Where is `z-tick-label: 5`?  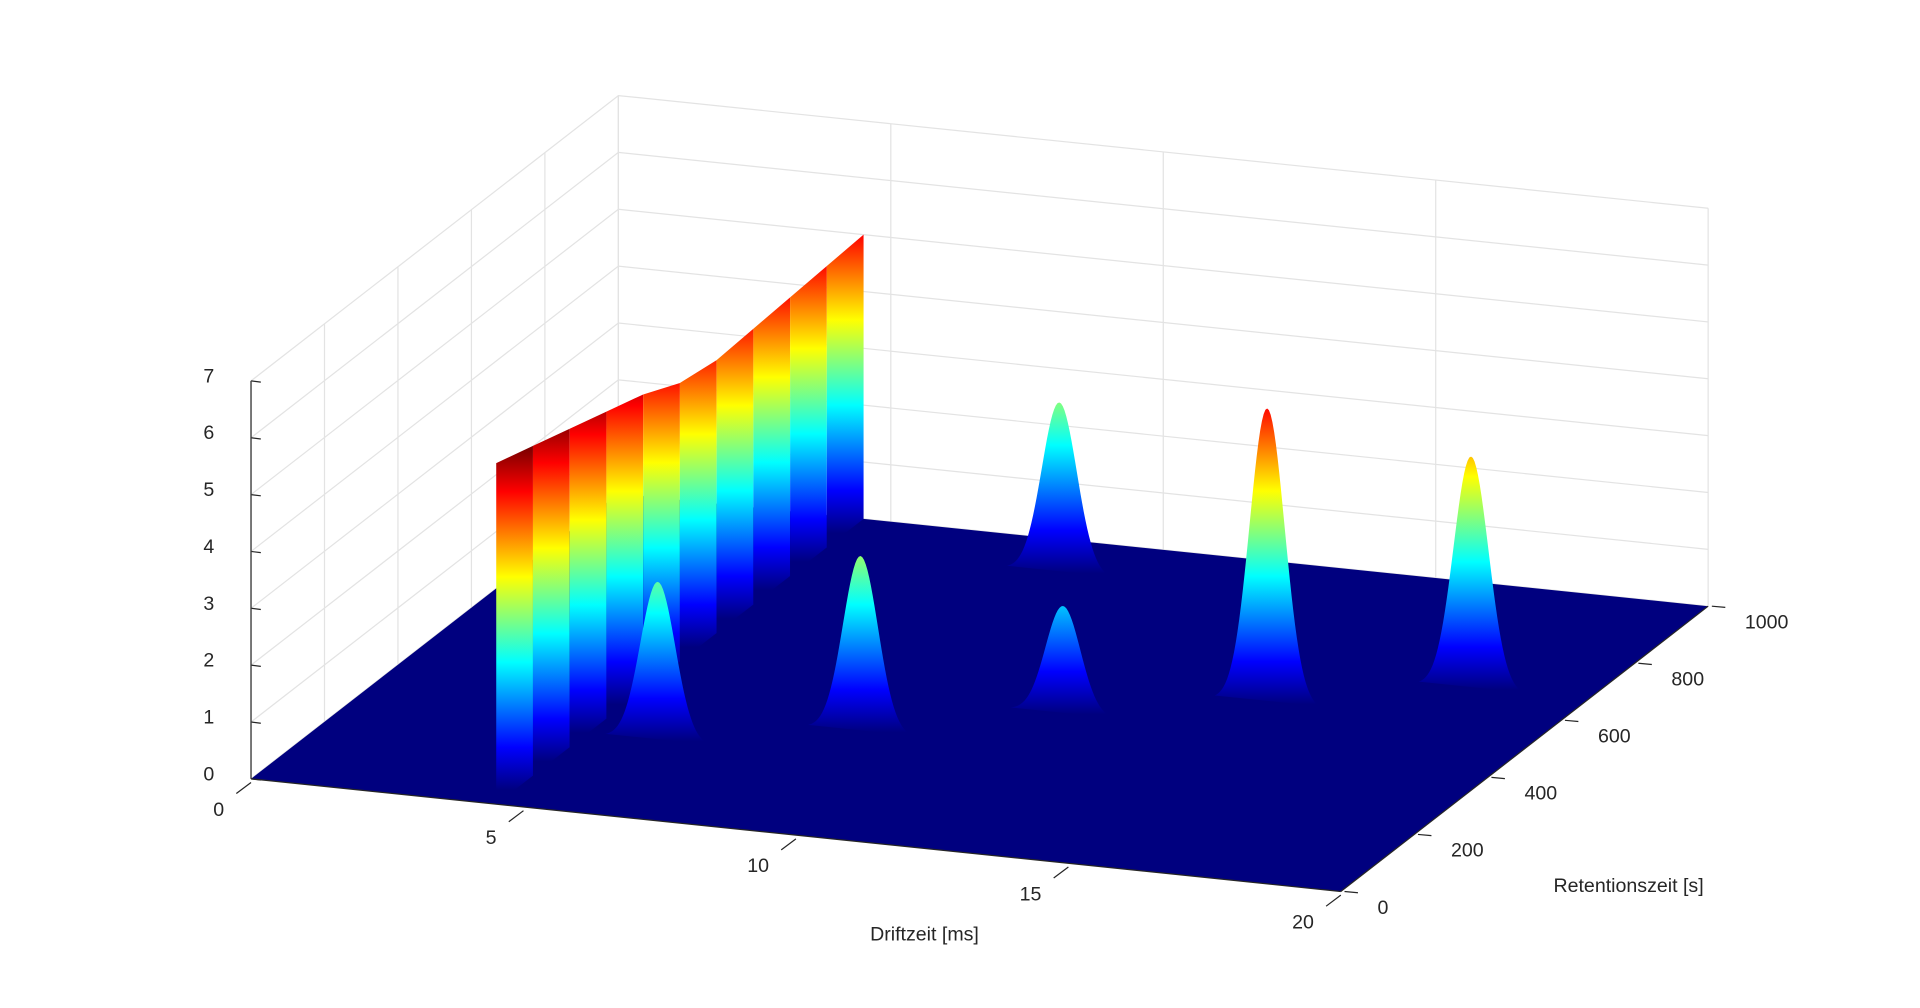 z-tick-label: 5 is located at coordinates (208, 490).